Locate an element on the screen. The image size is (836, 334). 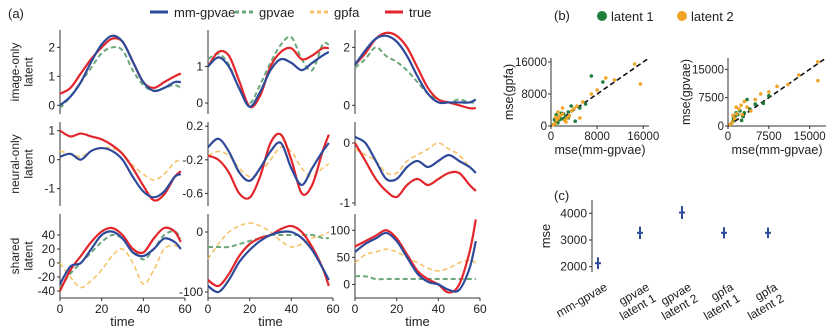
series-line-gpvae is located at coordinates (415, 278).